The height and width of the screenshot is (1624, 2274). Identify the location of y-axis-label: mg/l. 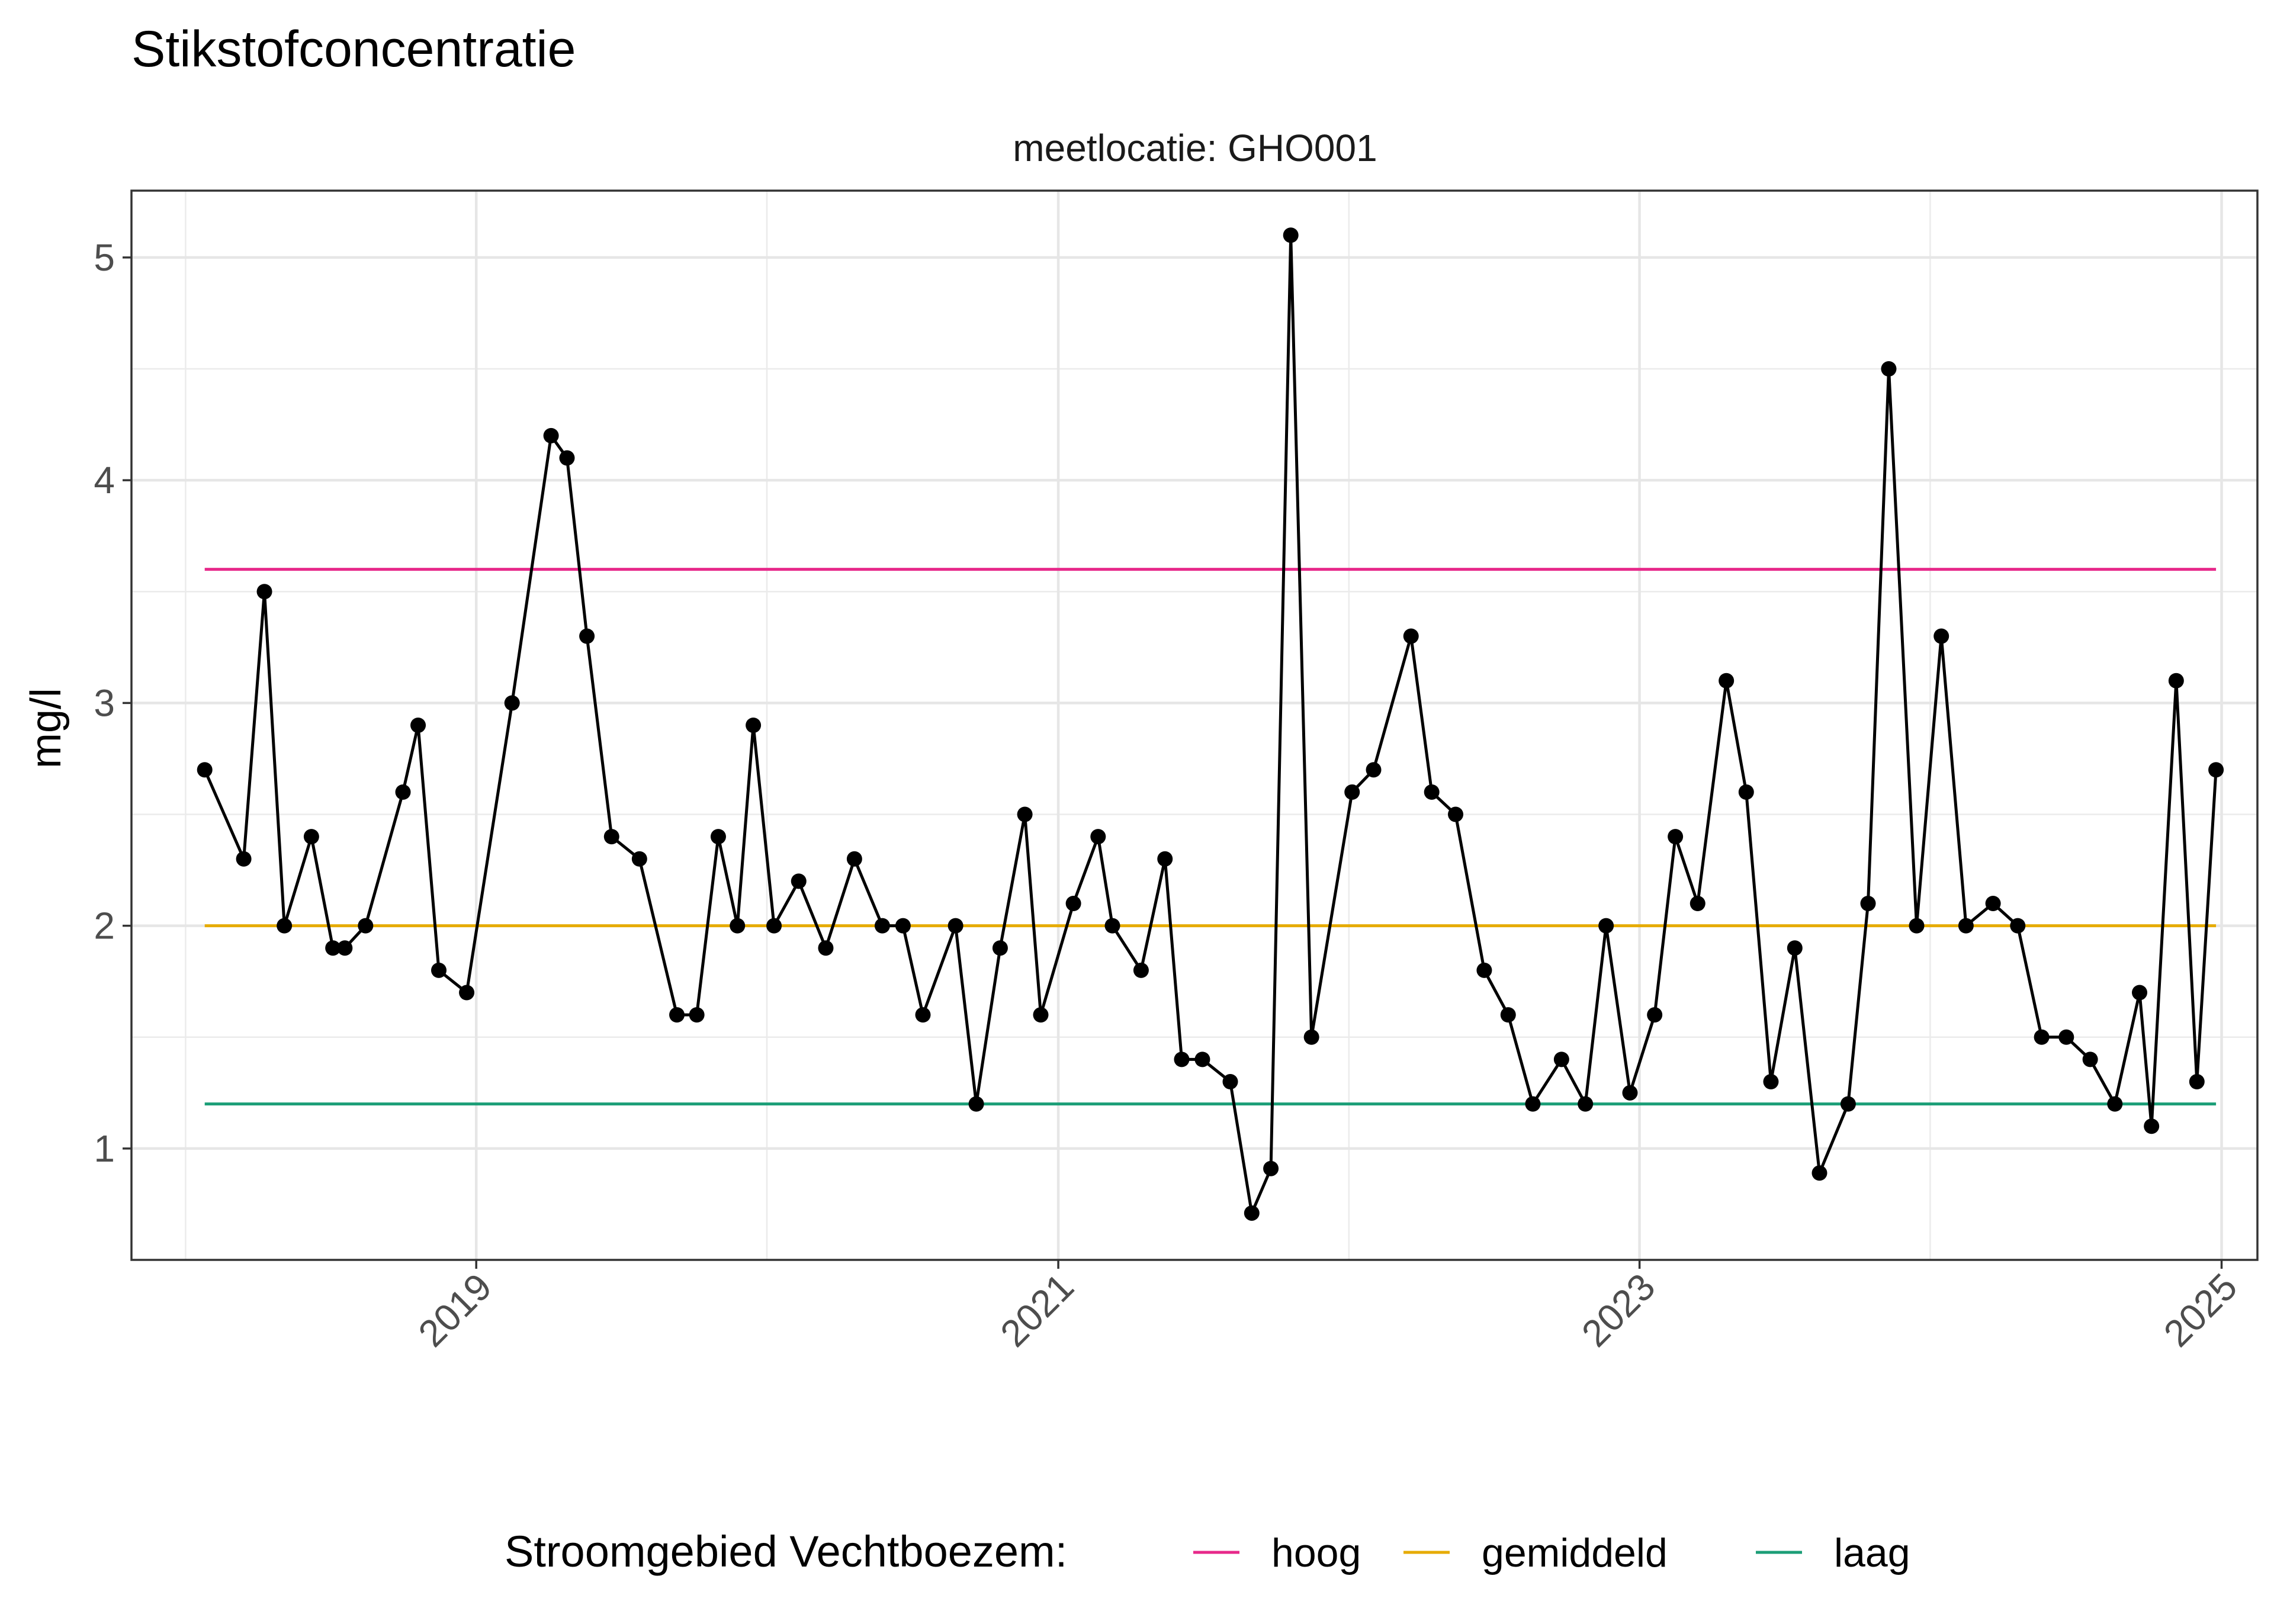
(46, 728).